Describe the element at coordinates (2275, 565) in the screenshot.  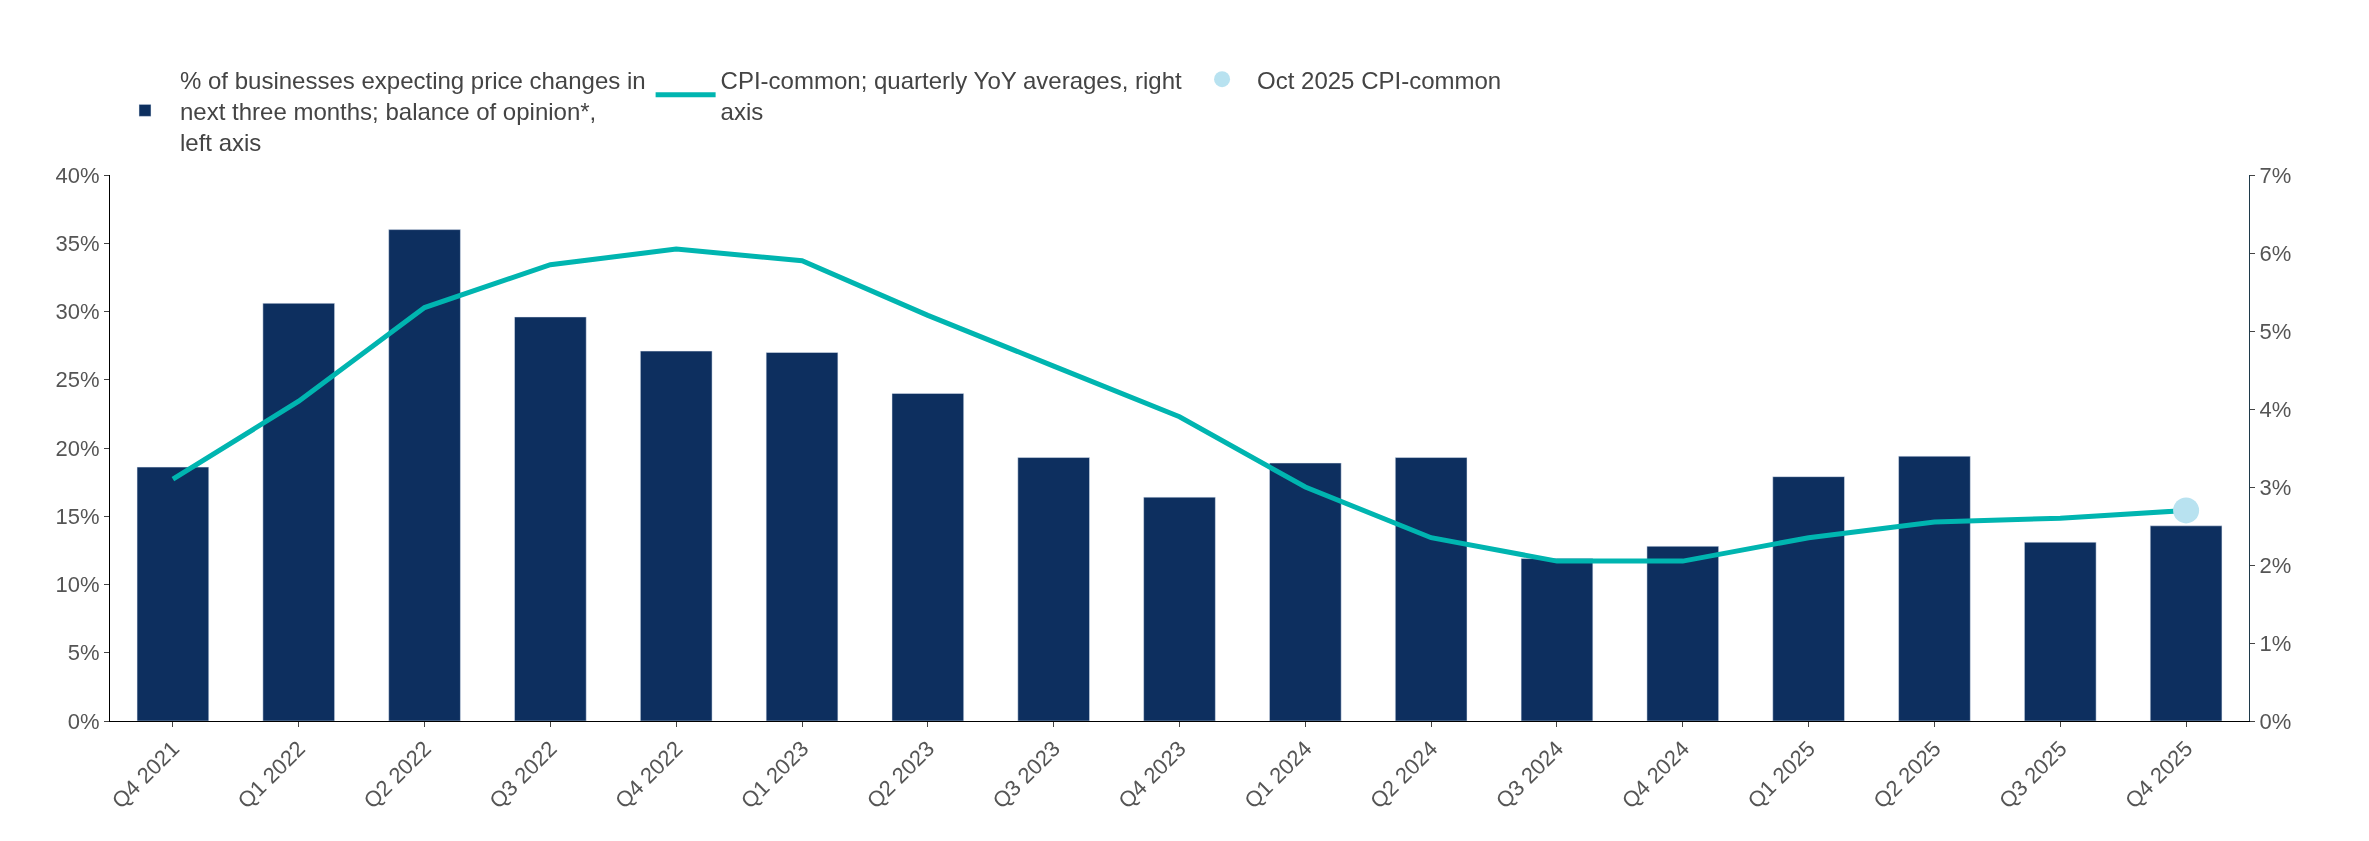
I see `y2-tick-label: 2%` at that location.